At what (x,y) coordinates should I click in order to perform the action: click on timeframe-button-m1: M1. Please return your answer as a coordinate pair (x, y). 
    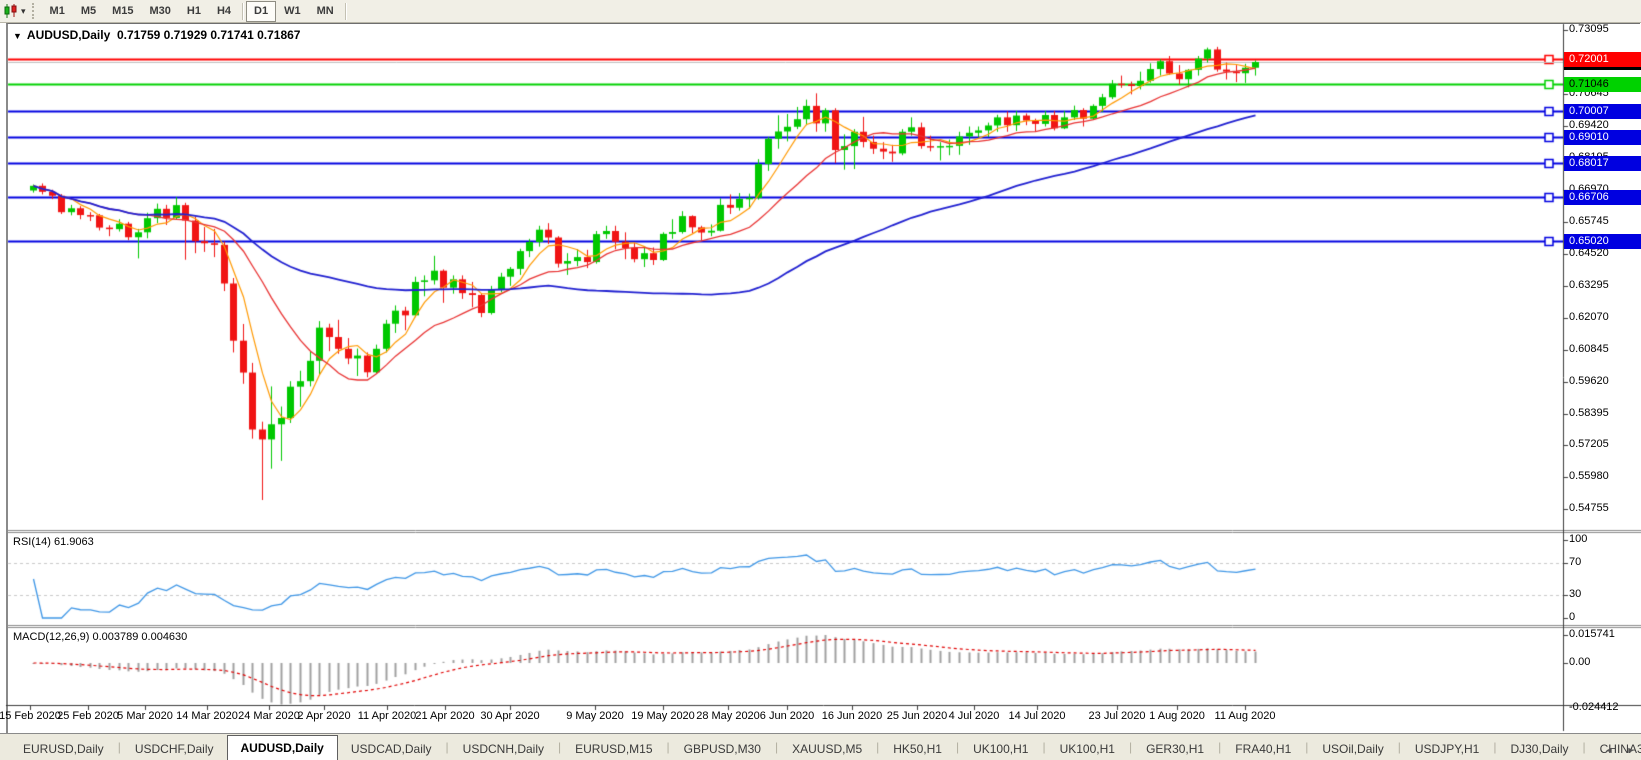
    Looking at the image, I should click on (57, 11).